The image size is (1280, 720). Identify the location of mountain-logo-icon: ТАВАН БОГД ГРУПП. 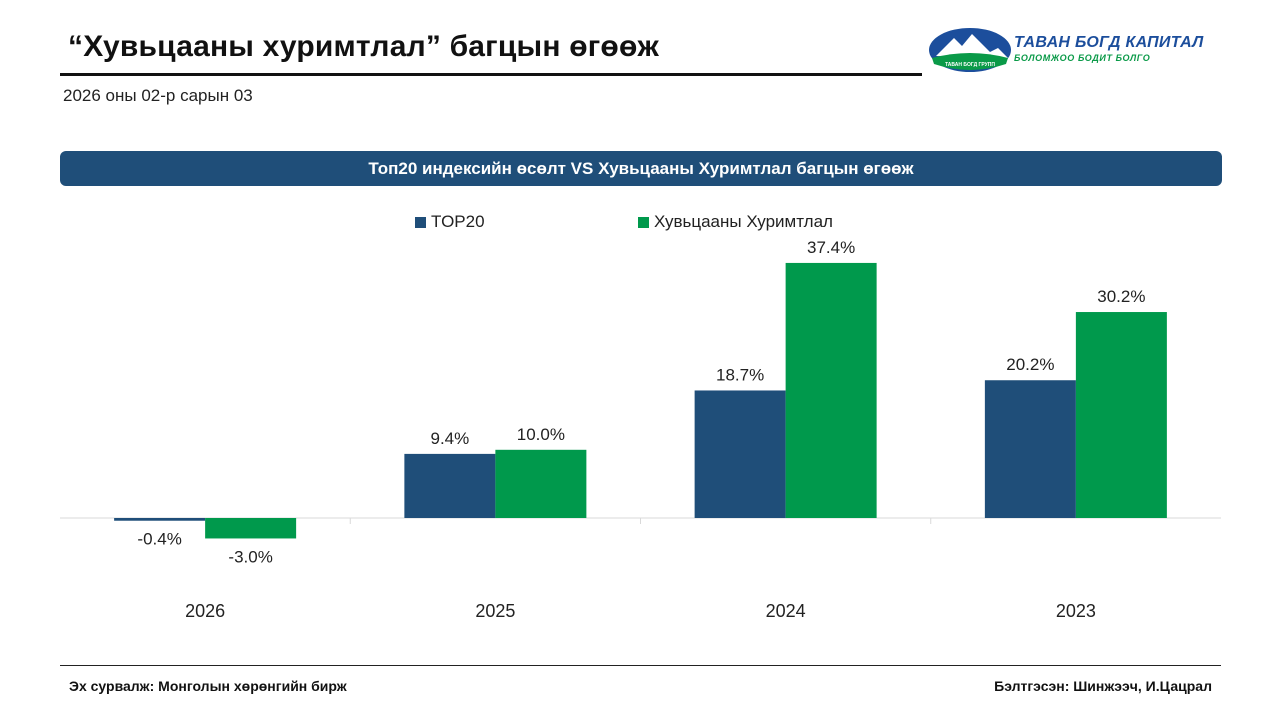
(970, 50).